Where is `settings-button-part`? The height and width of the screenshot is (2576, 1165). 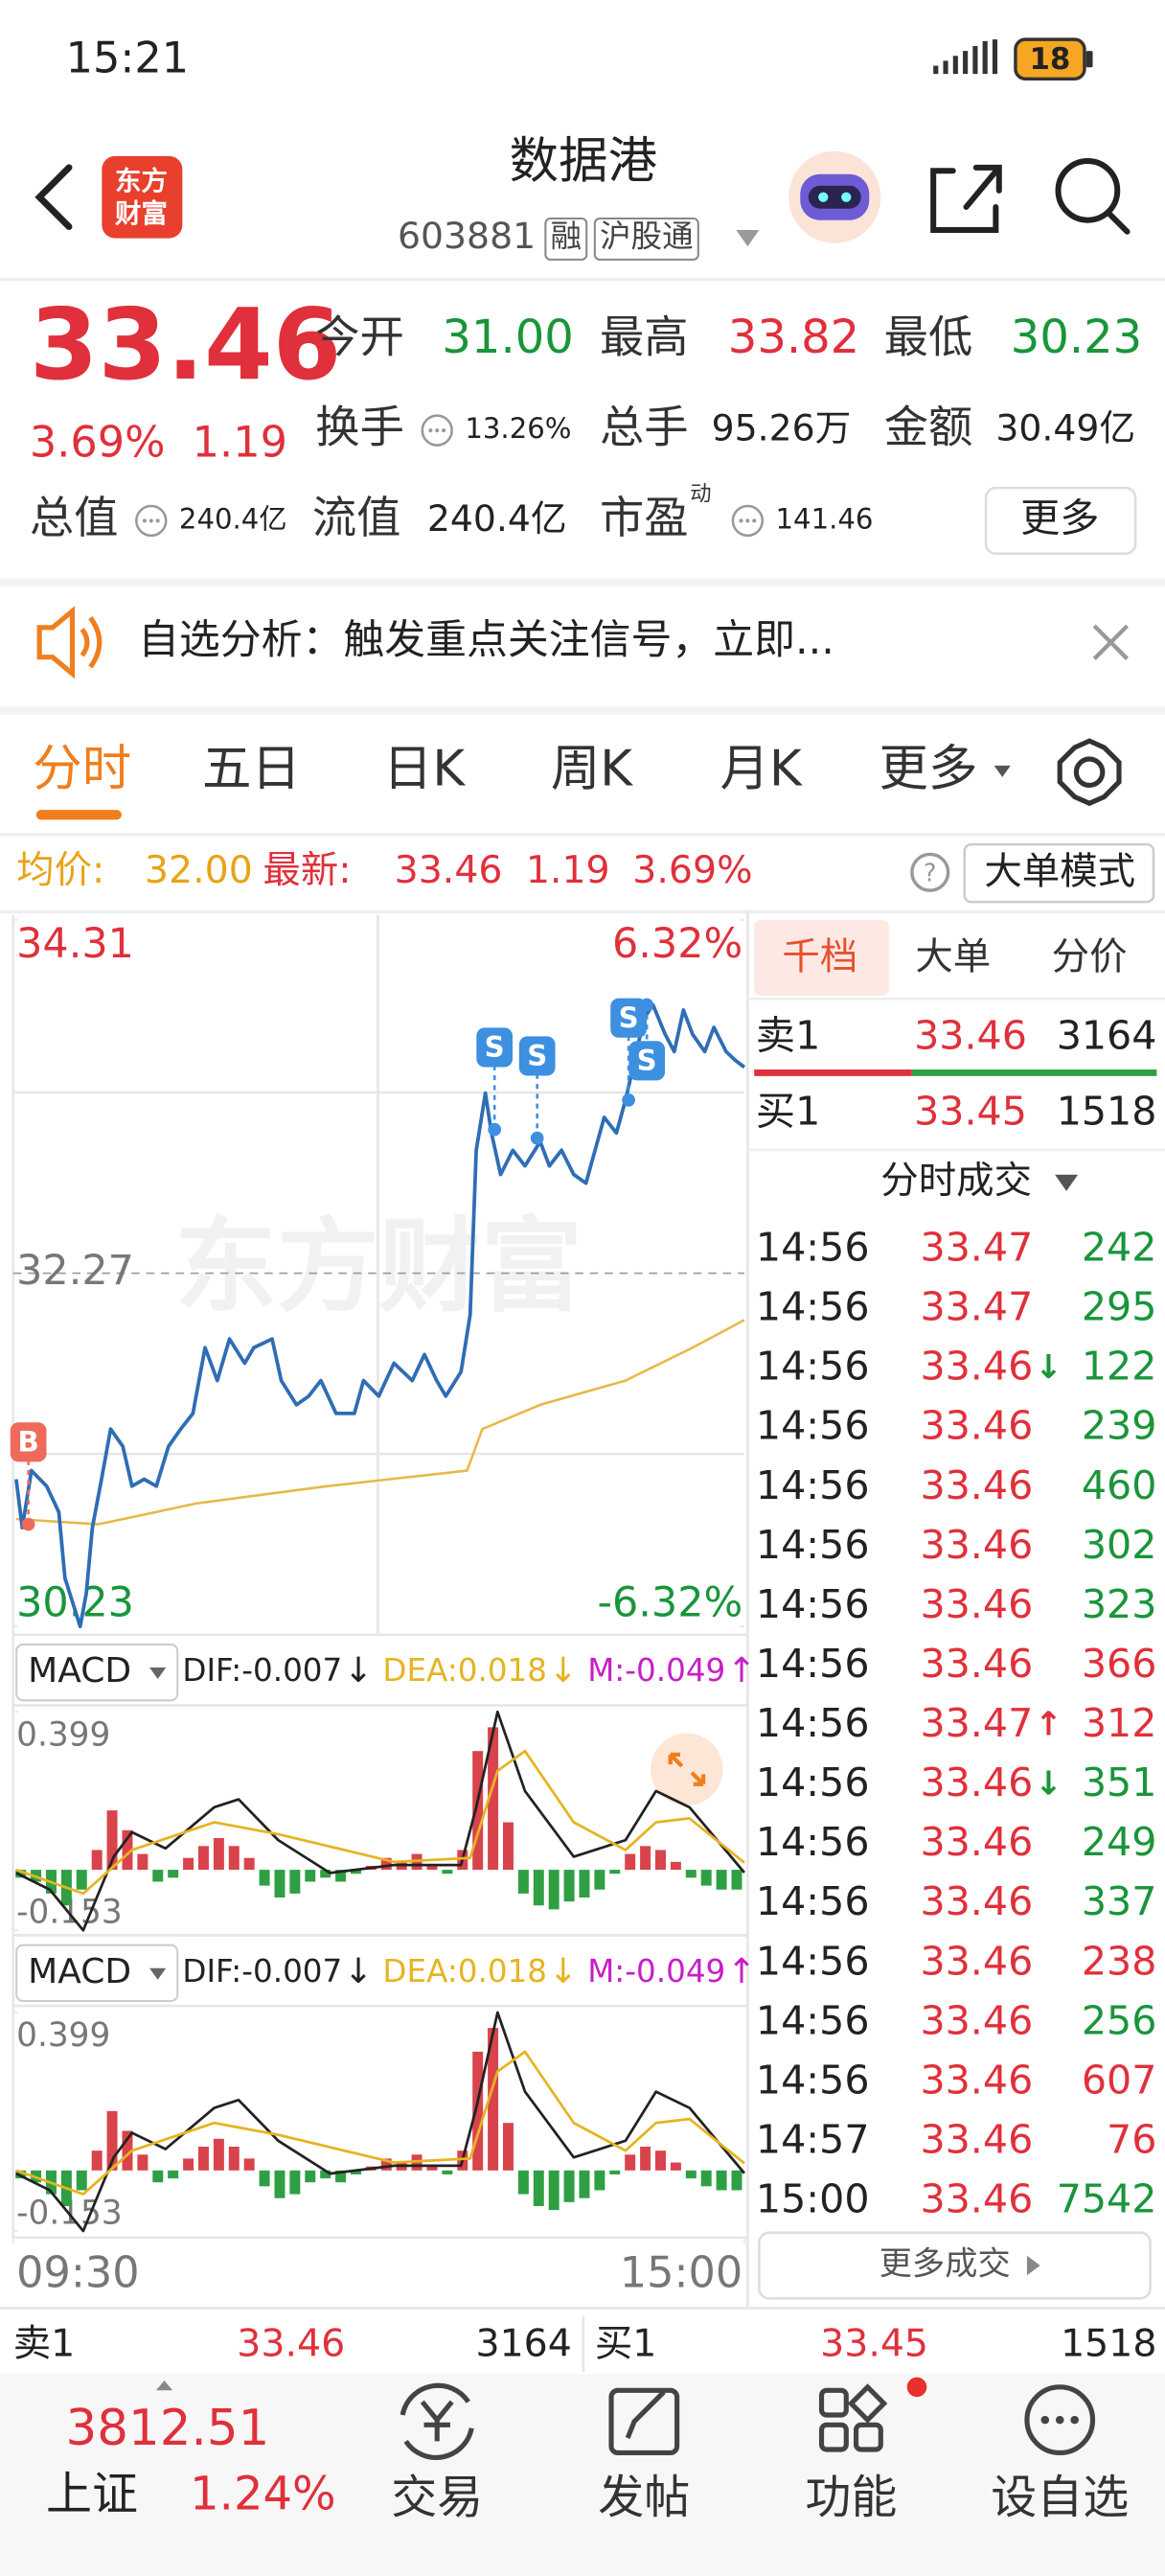
settings-button-part is located at coordinates (1089, 772).